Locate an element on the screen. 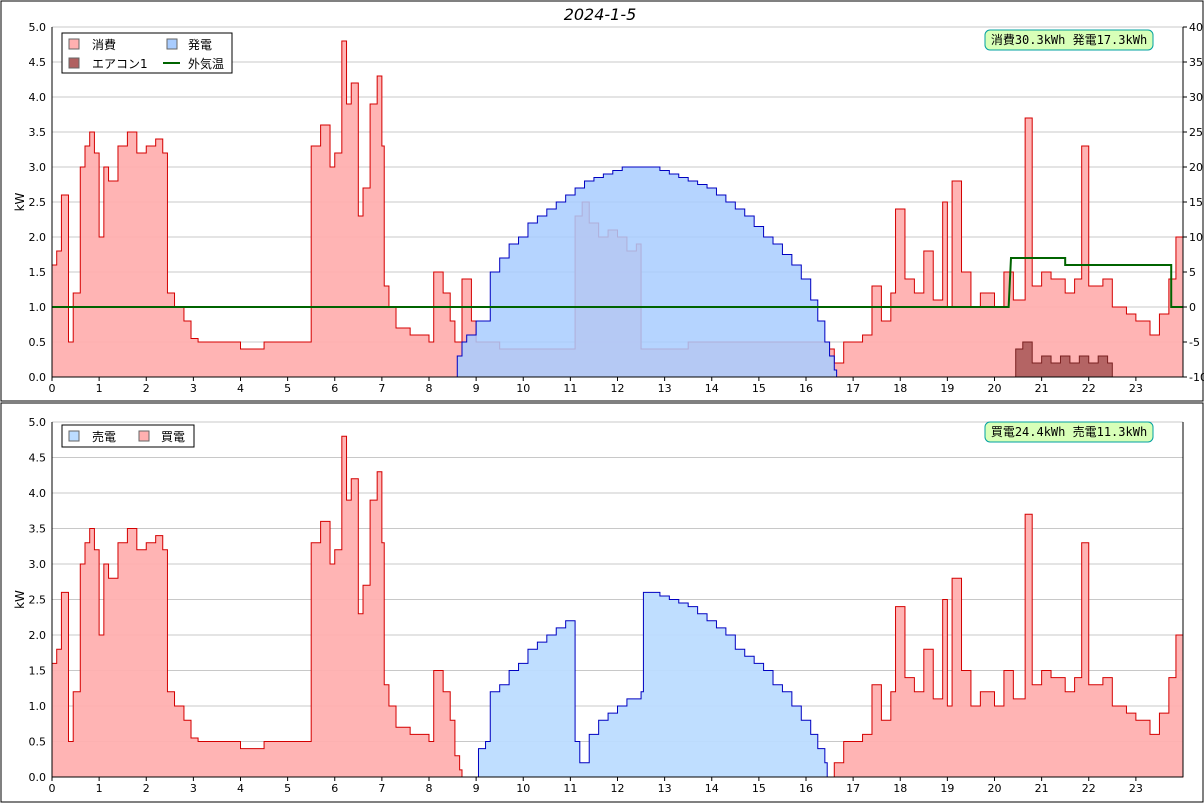  legend-swatch-generation is located at coordinates (172, 44).